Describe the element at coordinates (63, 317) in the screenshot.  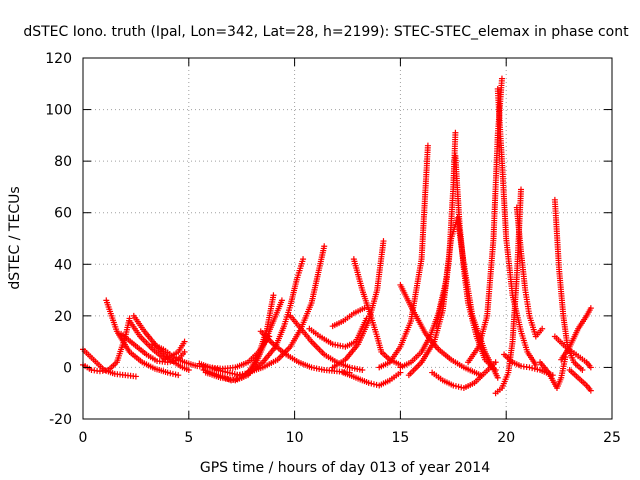
I see `y-tick-label: 20` at that location.